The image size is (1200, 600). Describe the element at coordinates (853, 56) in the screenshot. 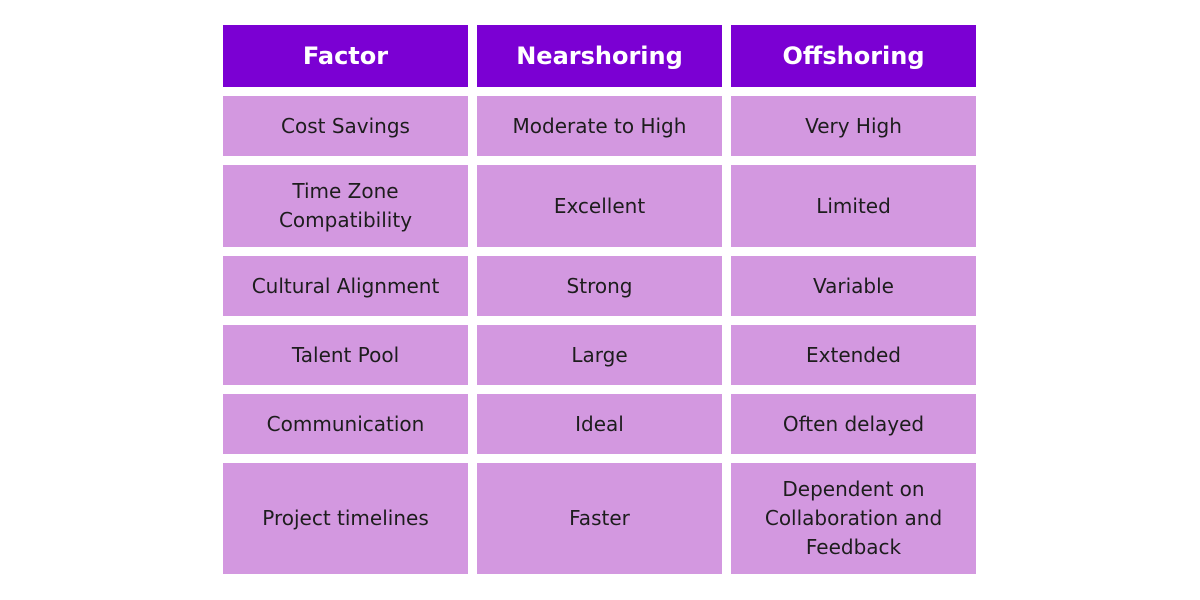

I see `header-cell-offshoring: Offshoring` at that location.